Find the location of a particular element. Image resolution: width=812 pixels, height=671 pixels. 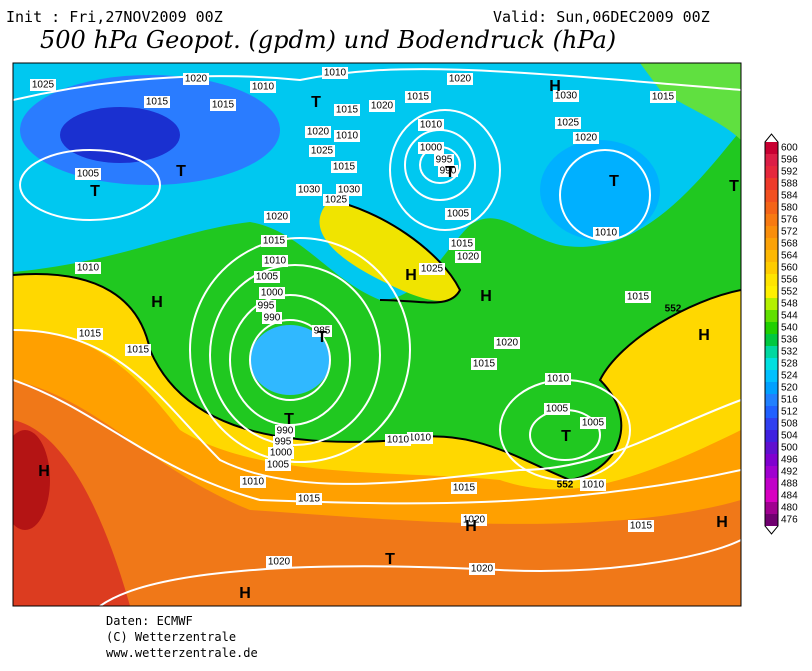

colorbar-label: 596 is located at coordinates (789, 160).